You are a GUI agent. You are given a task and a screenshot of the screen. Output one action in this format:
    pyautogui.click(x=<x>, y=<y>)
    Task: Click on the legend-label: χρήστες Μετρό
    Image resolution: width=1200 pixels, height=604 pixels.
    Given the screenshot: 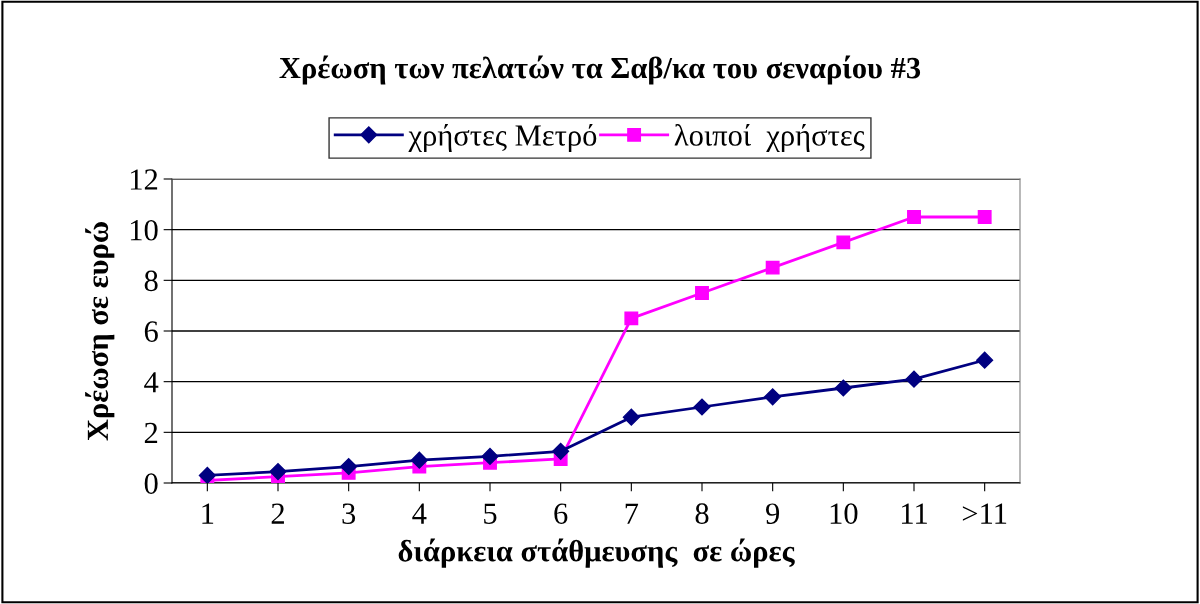 What is the action you would take?
    pyautogui.click(x=502, y=138)
    